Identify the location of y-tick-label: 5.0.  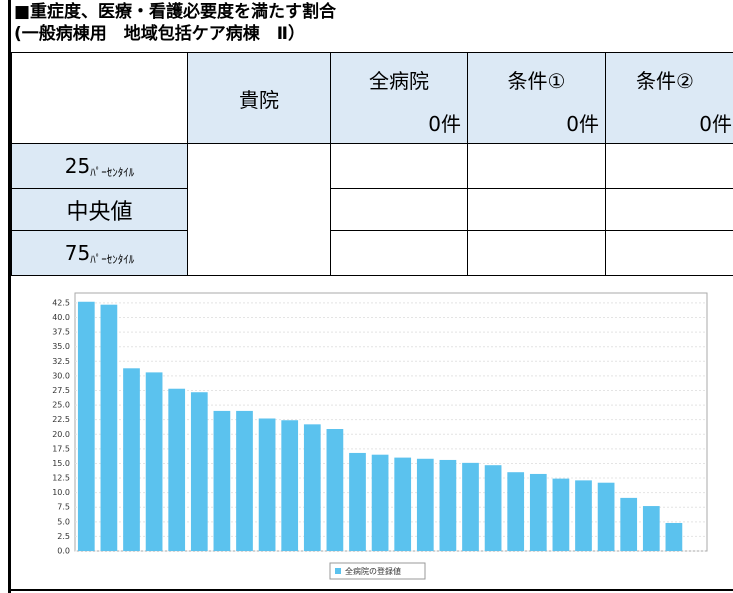
(63, 521).